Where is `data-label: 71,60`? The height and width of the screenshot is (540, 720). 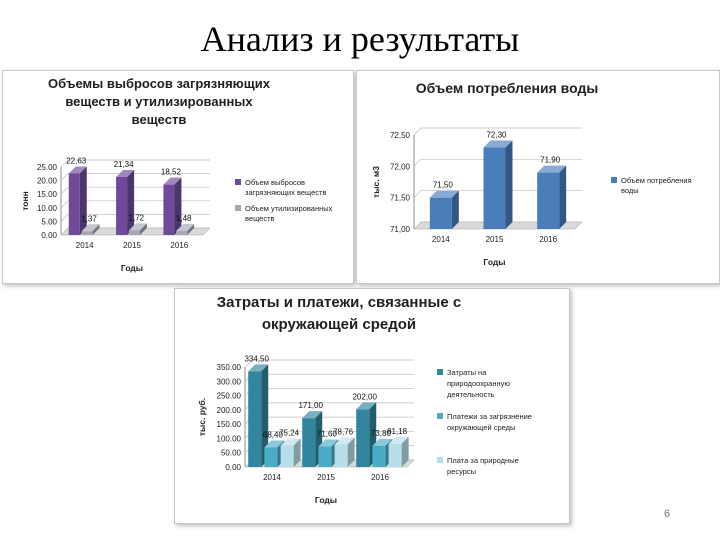 data-label: 71,60 is located at coordinates (327, 434).